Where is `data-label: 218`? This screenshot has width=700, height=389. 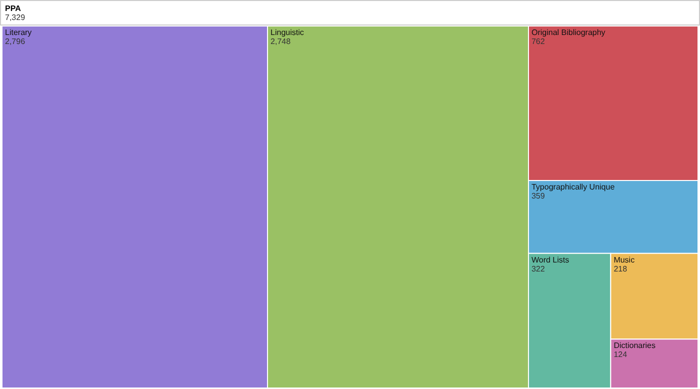 data-label: 218 is located at coordinates (621, 269).